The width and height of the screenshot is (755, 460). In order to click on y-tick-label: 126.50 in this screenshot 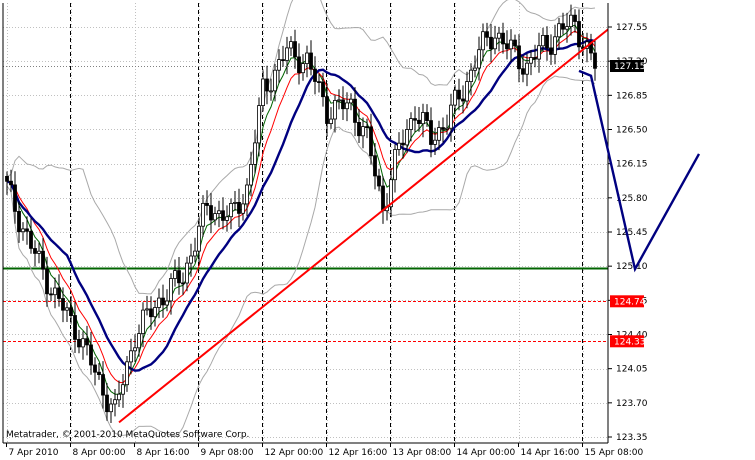, I will do `click(632, 131)`.